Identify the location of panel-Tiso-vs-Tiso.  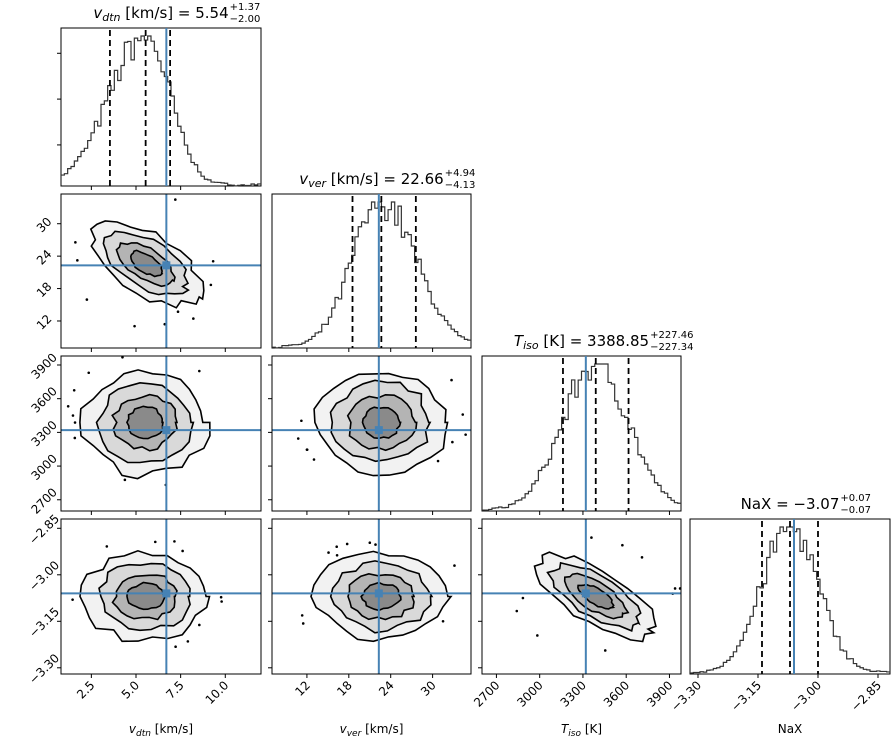
(581, 435).